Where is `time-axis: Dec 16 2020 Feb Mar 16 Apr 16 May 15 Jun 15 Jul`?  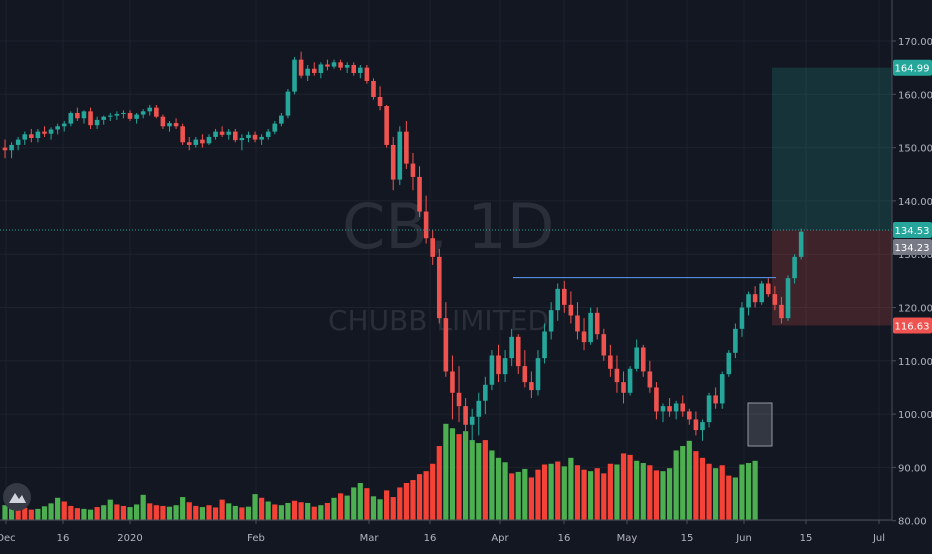
time-axis: Dec 16 2020 Feb Mar 16 Apr 16 May 15 Jun 15 Jul is located at coordinates (446, 531).